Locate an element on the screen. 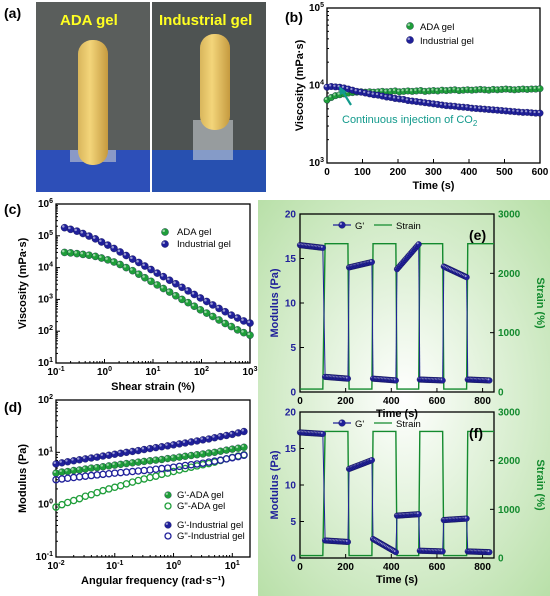 Image resolution: width=550 pixels, height=596 pixels. x-tick-label: 300 is located at coordinates (433, 172).